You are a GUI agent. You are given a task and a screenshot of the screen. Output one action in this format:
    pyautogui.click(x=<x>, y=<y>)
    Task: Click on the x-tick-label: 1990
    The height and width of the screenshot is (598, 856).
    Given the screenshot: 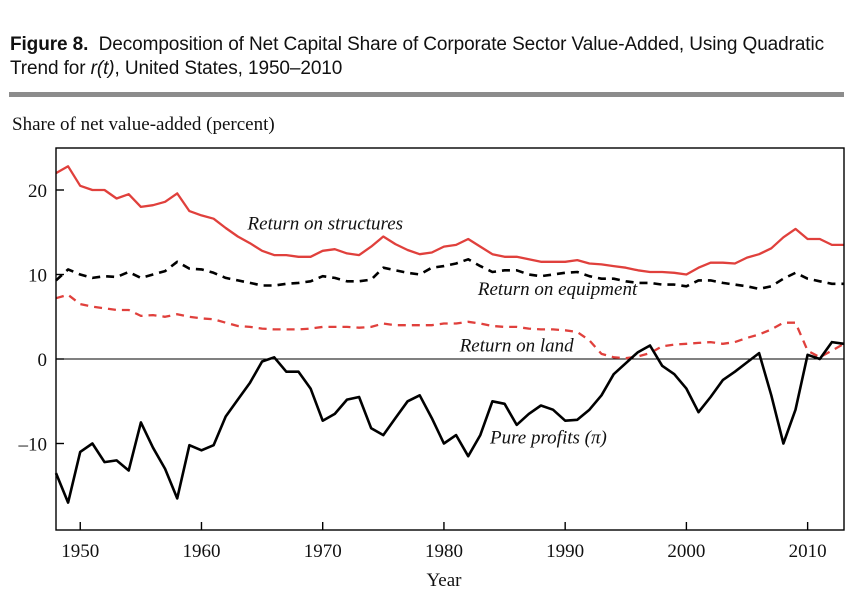 What is the action you would take?
    pyautogui.click(x=565, y=551)
    